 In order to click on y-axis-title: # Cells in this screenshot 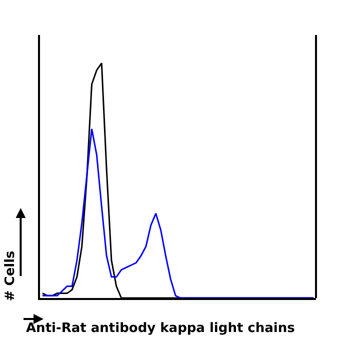, I will do `click(10, 276)`.